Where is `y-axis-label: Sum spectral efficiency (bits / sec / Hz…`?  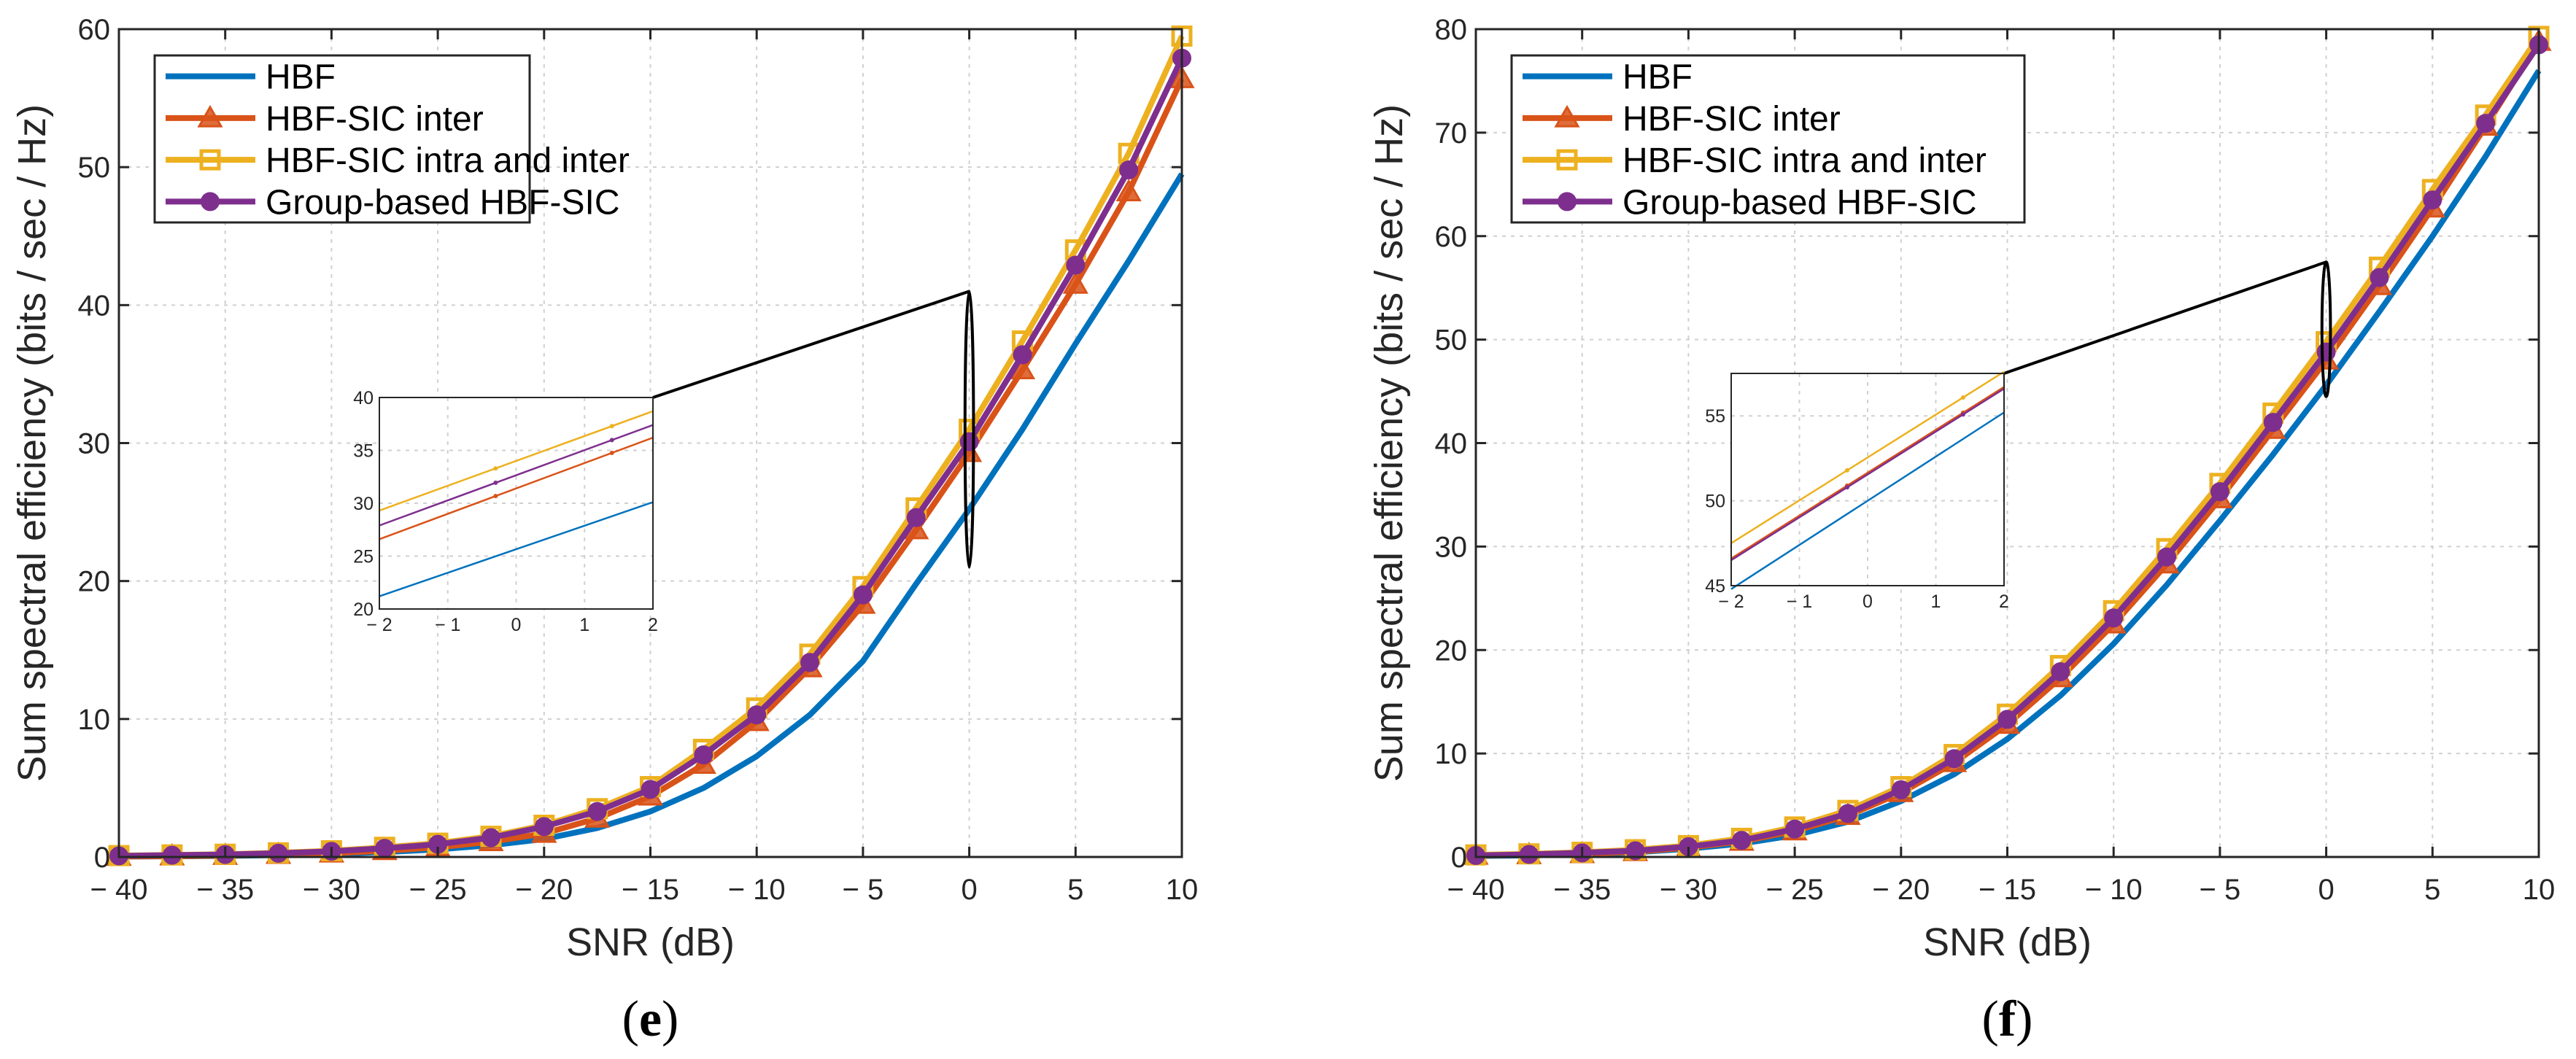 y-axis-label: Sum spectral efficiency (bits / sec / Hz… is located at coordinates (1389, 443).